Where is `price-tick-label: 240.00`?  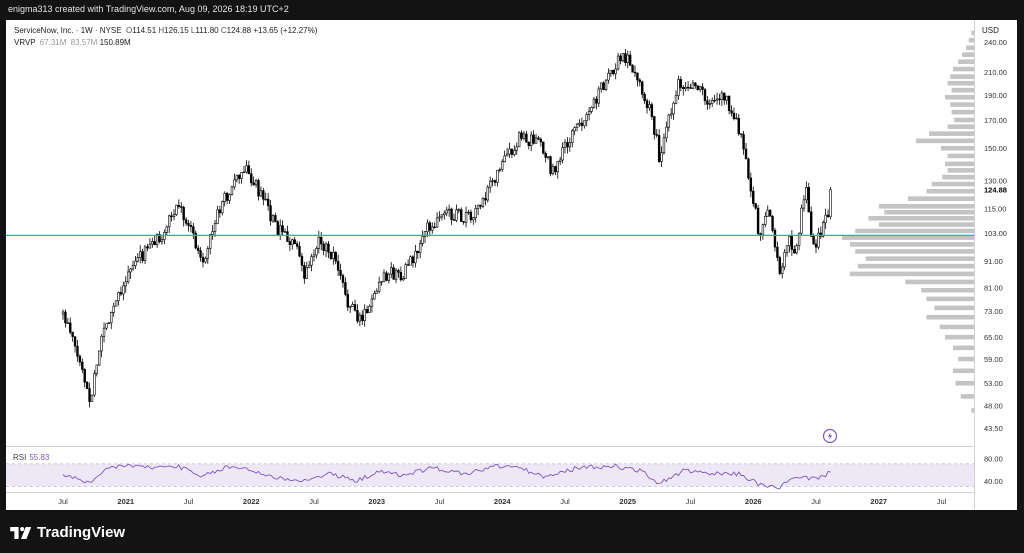 price-tick-label: 240.00 is located at coordinates (995, 42).